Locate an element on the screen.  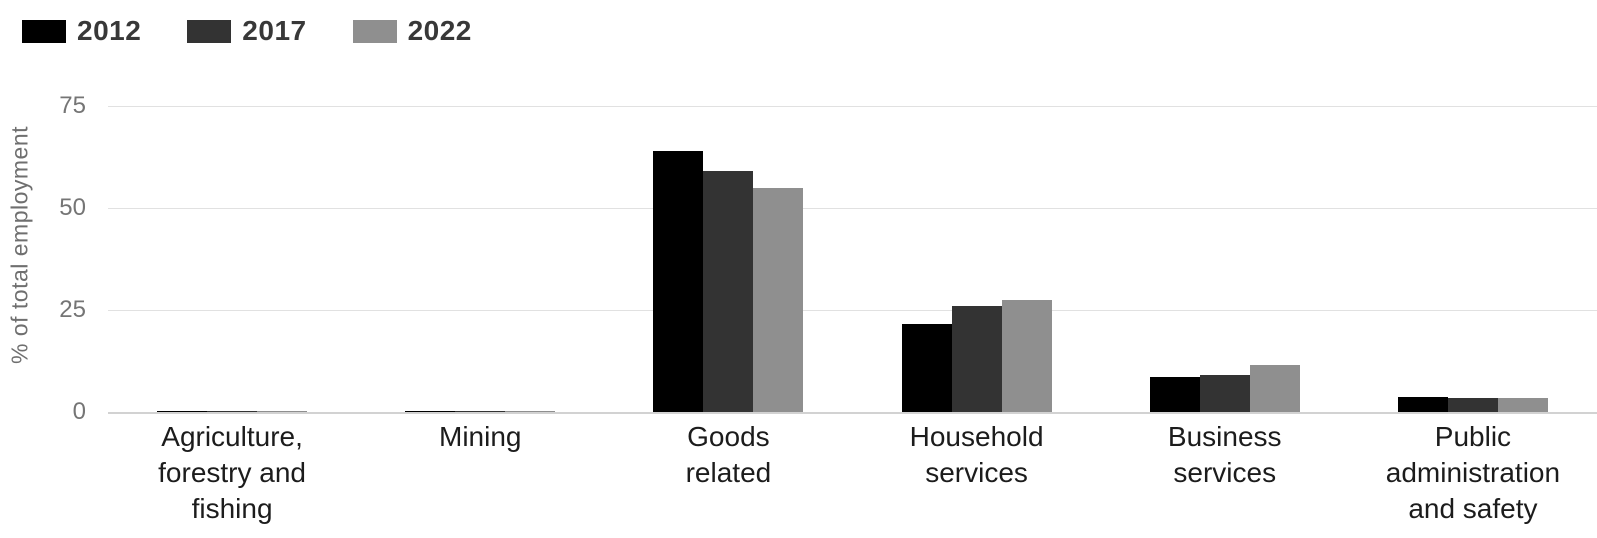
y-axis-title: % of total employment is located at coordinates (19, 245).